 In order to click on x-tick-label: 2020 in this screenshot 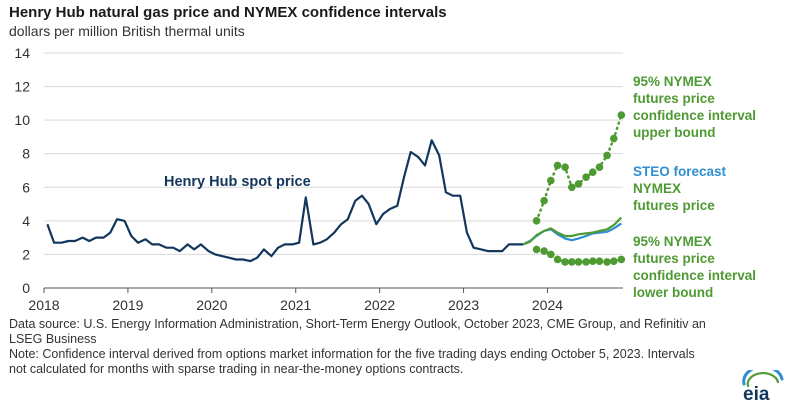, I will do `click(211, 305)`.